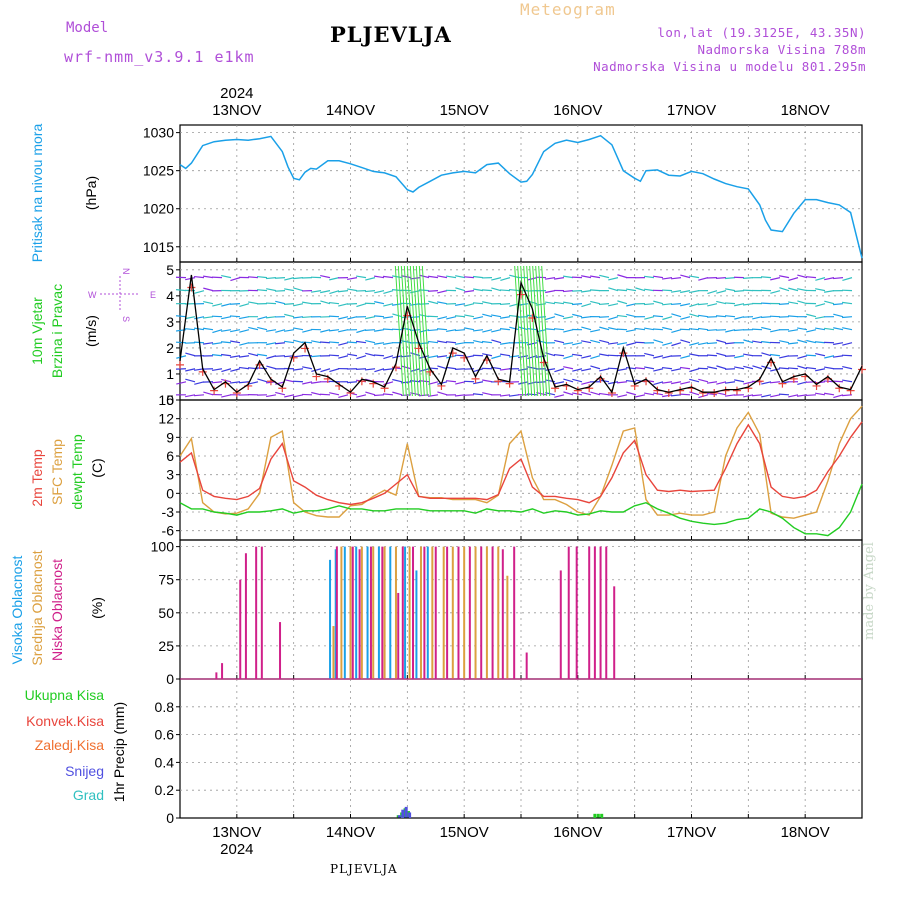 This screenshot has width=900, height=900. Describe the element at coordinates (521, 510) in the screenshot. I see `temp-dewpt-line` at that location.